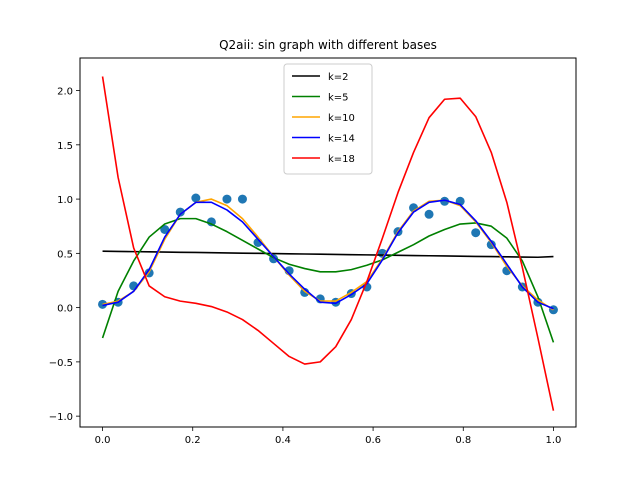 This screenshot has height=480, width=640. What do you see at coordinates (65, 309) in the screenshot?
I see `y-tick-label: 0.0` at bounding box center [65, 309].